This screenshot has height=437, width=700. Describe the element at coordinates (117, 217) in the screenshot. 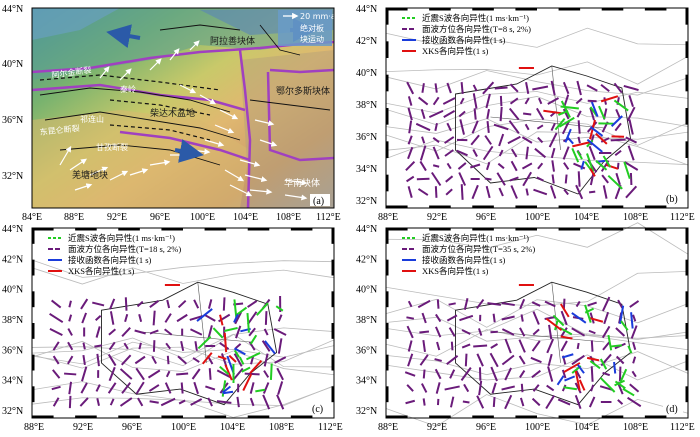

I see `panel-a-lon-92: 92°E` at that location.